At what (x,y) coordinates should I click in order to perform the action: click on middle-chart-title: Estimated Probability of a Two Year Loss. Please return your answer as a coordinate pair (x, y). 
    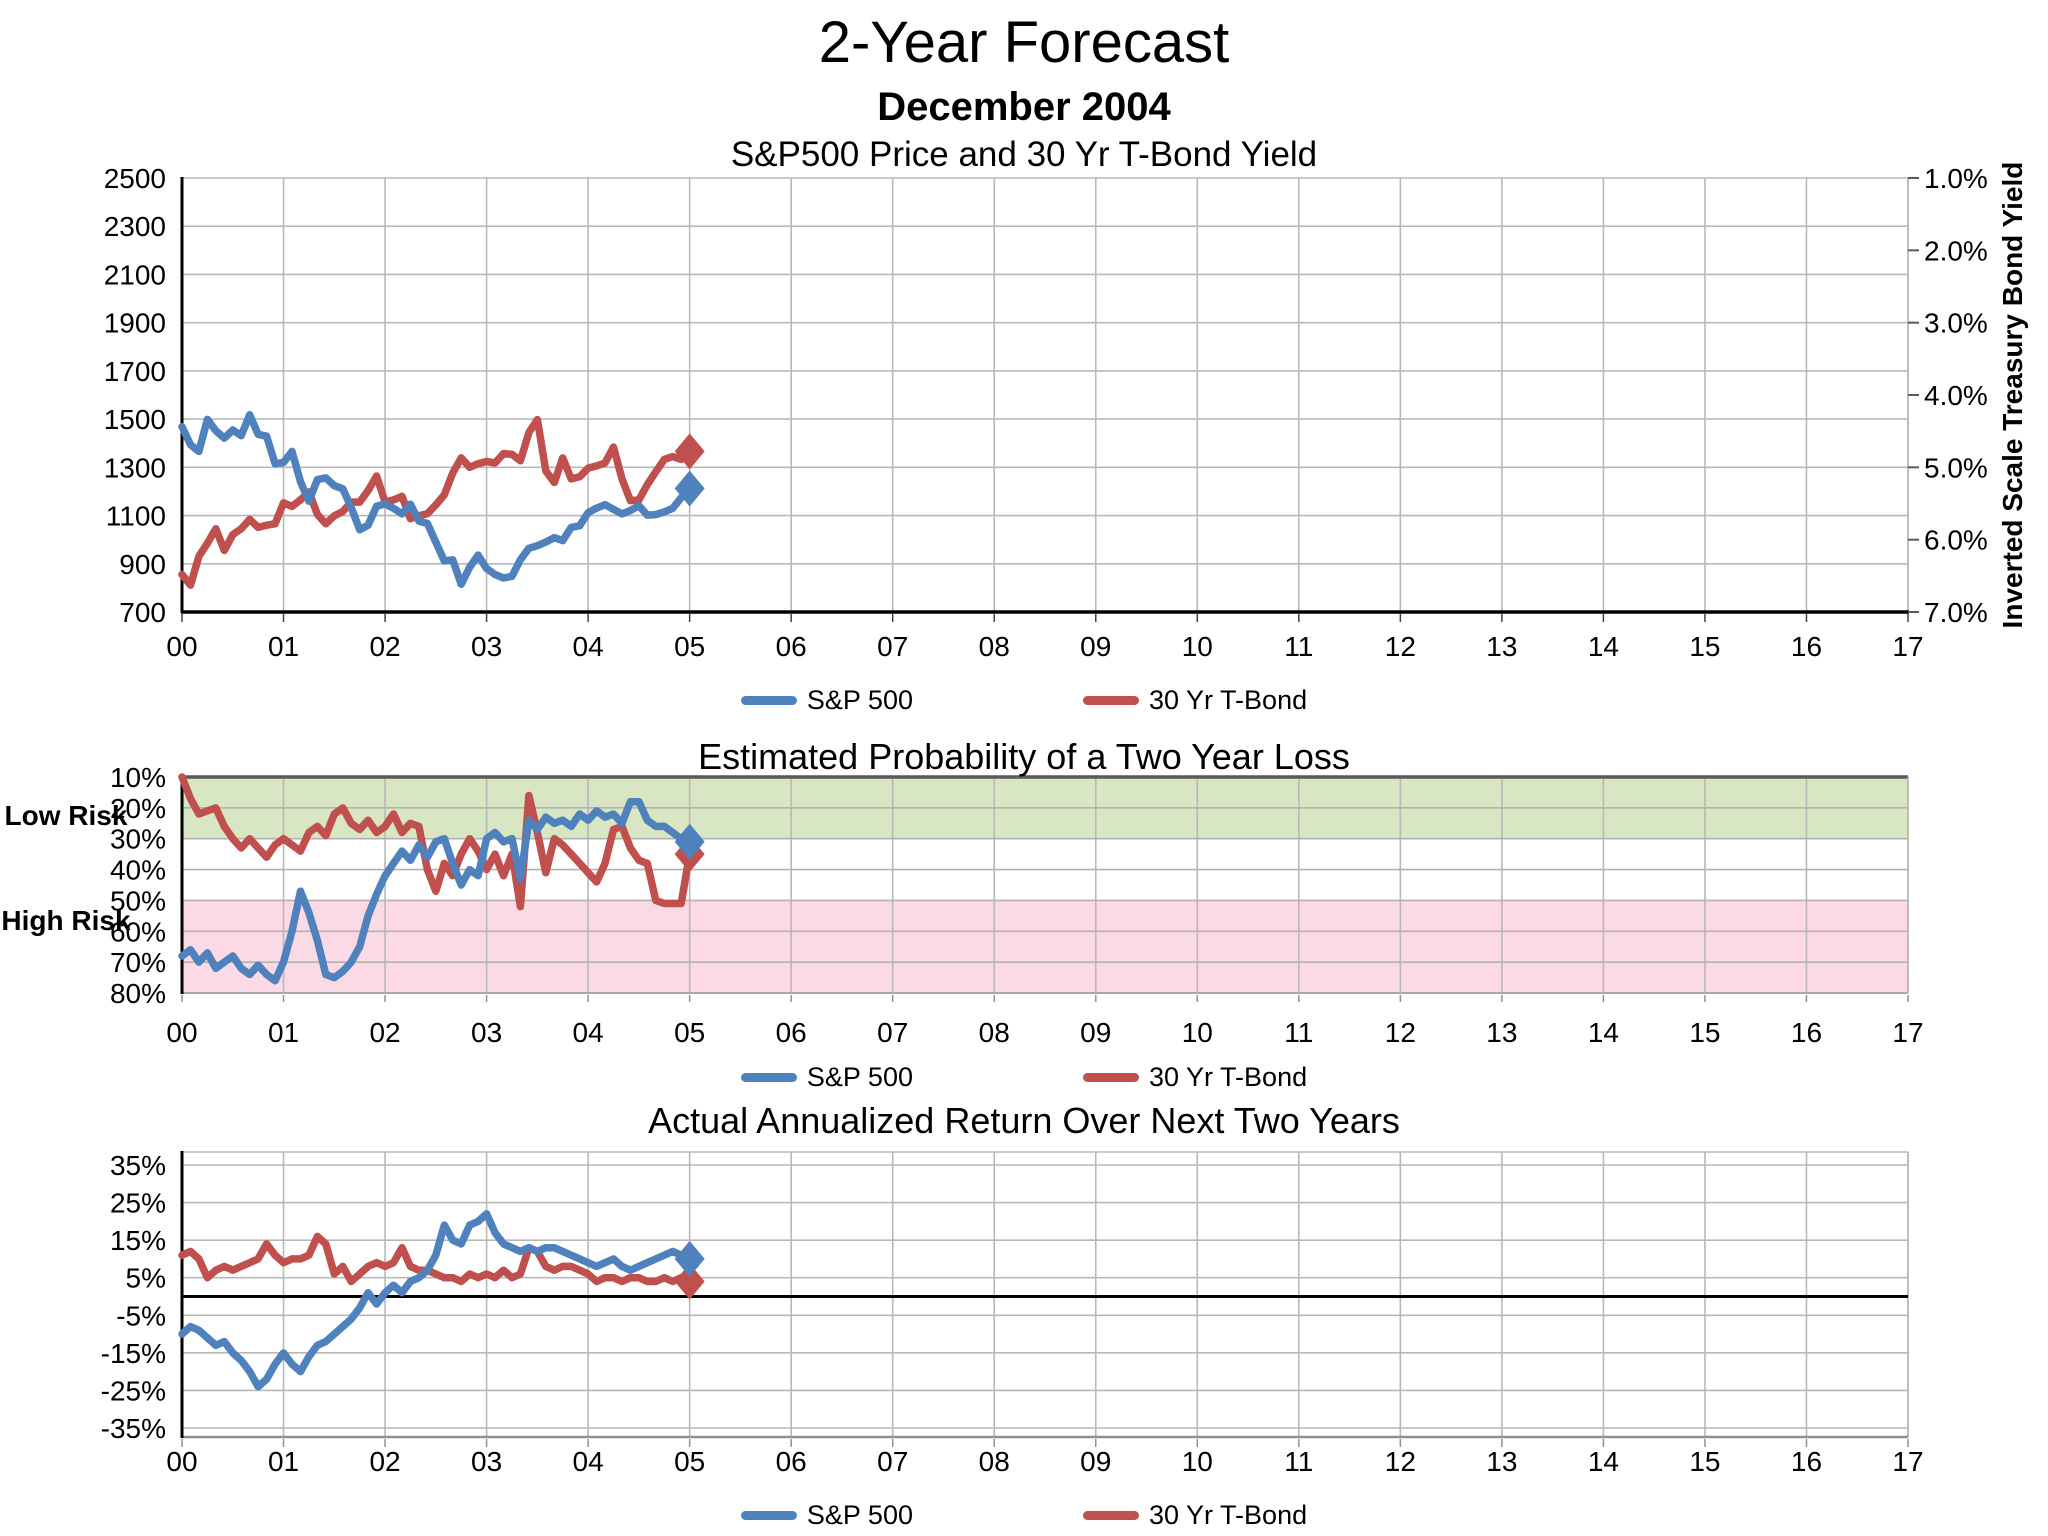
    Looking at the image, I should click on (1024, 756).